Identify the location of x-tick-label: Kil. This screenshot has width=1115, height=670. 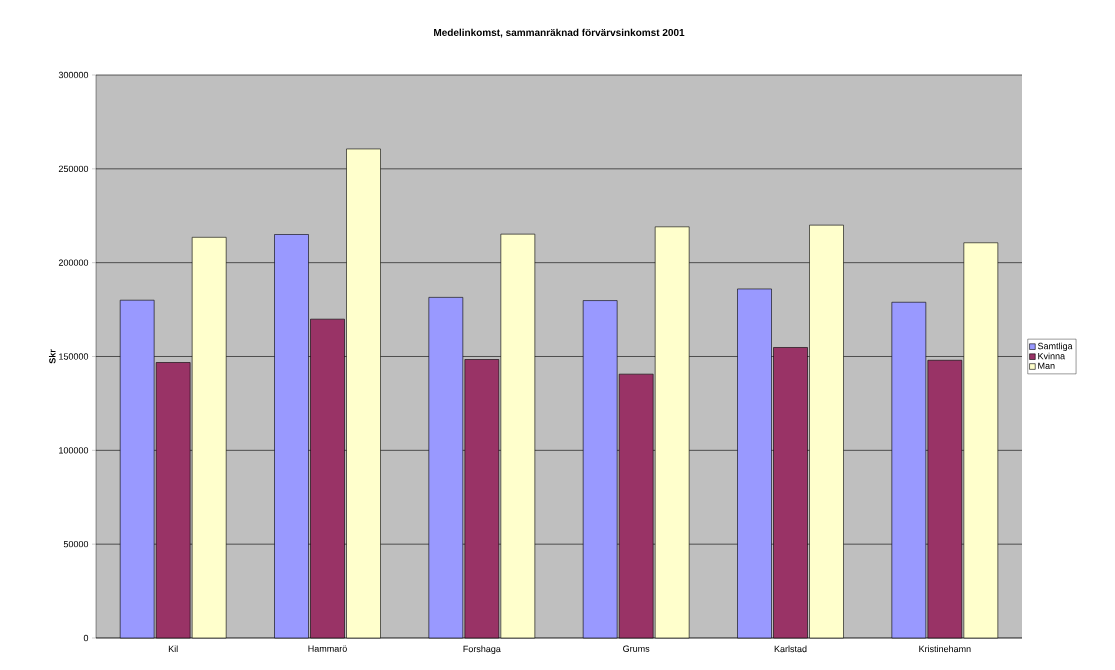
(173, 649).